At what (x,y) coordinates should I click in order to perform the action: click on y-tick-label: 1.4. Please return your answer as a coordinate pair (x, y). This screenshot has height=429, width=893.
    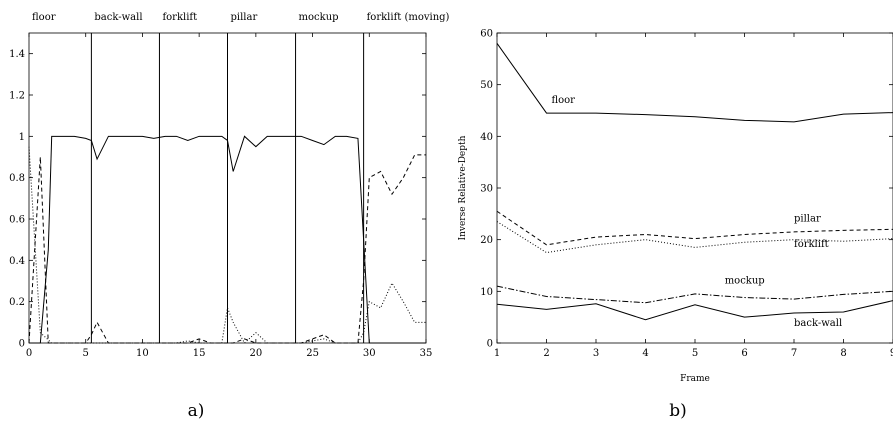
    Looking at the image, I should click on (17, 54).